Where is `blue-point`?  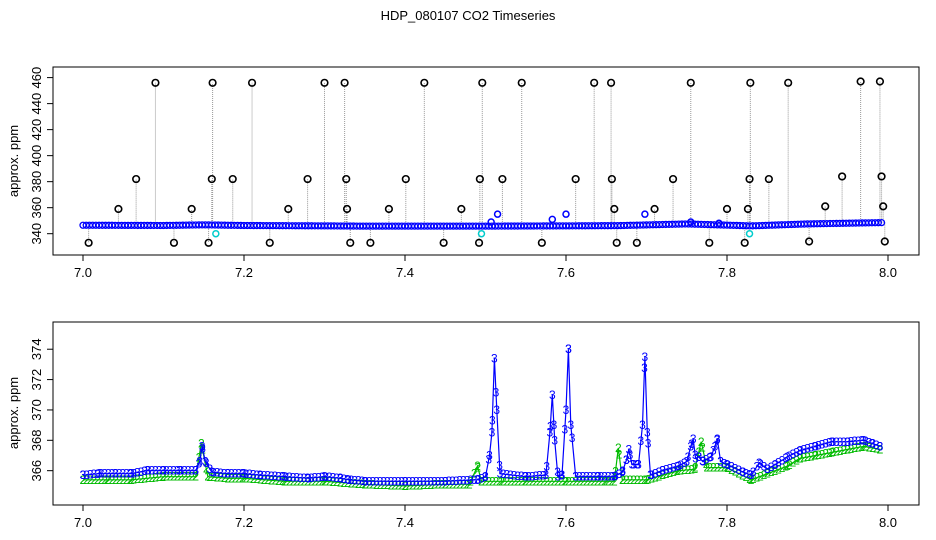 blue-point is located at coordinates (497, 214).